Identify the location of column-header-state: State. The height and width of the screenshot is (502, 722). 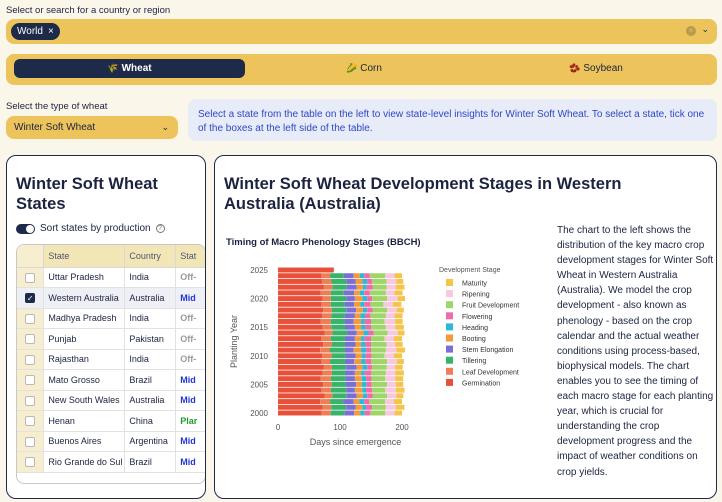
(84, 256).